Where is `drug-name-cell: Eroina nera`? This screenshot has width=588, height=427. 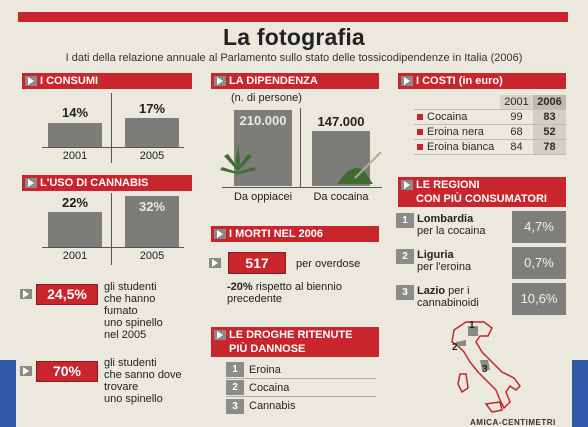
drug-name-cell: Eroina nera is located at coordinates (457, 132).